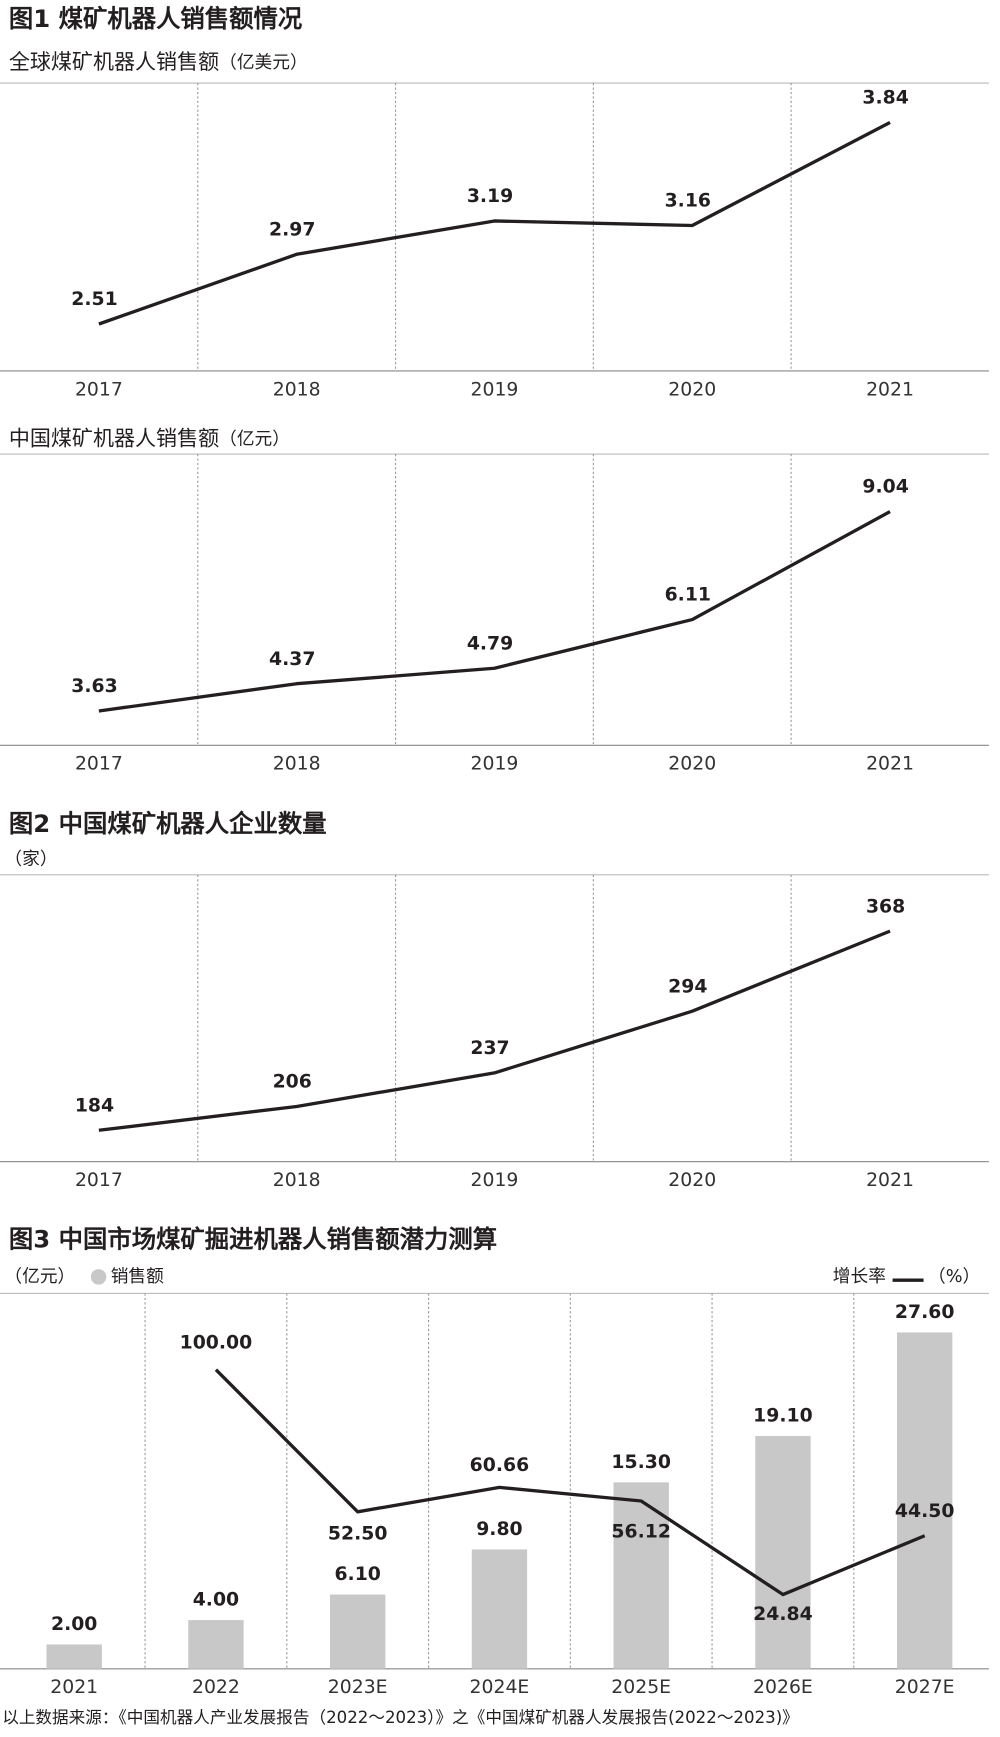 The height and width of the screenshot is (1737, 1000). Describe the element at coordinates (114, 61) in the screenshot. I see `title-text: 全球煤矿机器人销售额` at that location.